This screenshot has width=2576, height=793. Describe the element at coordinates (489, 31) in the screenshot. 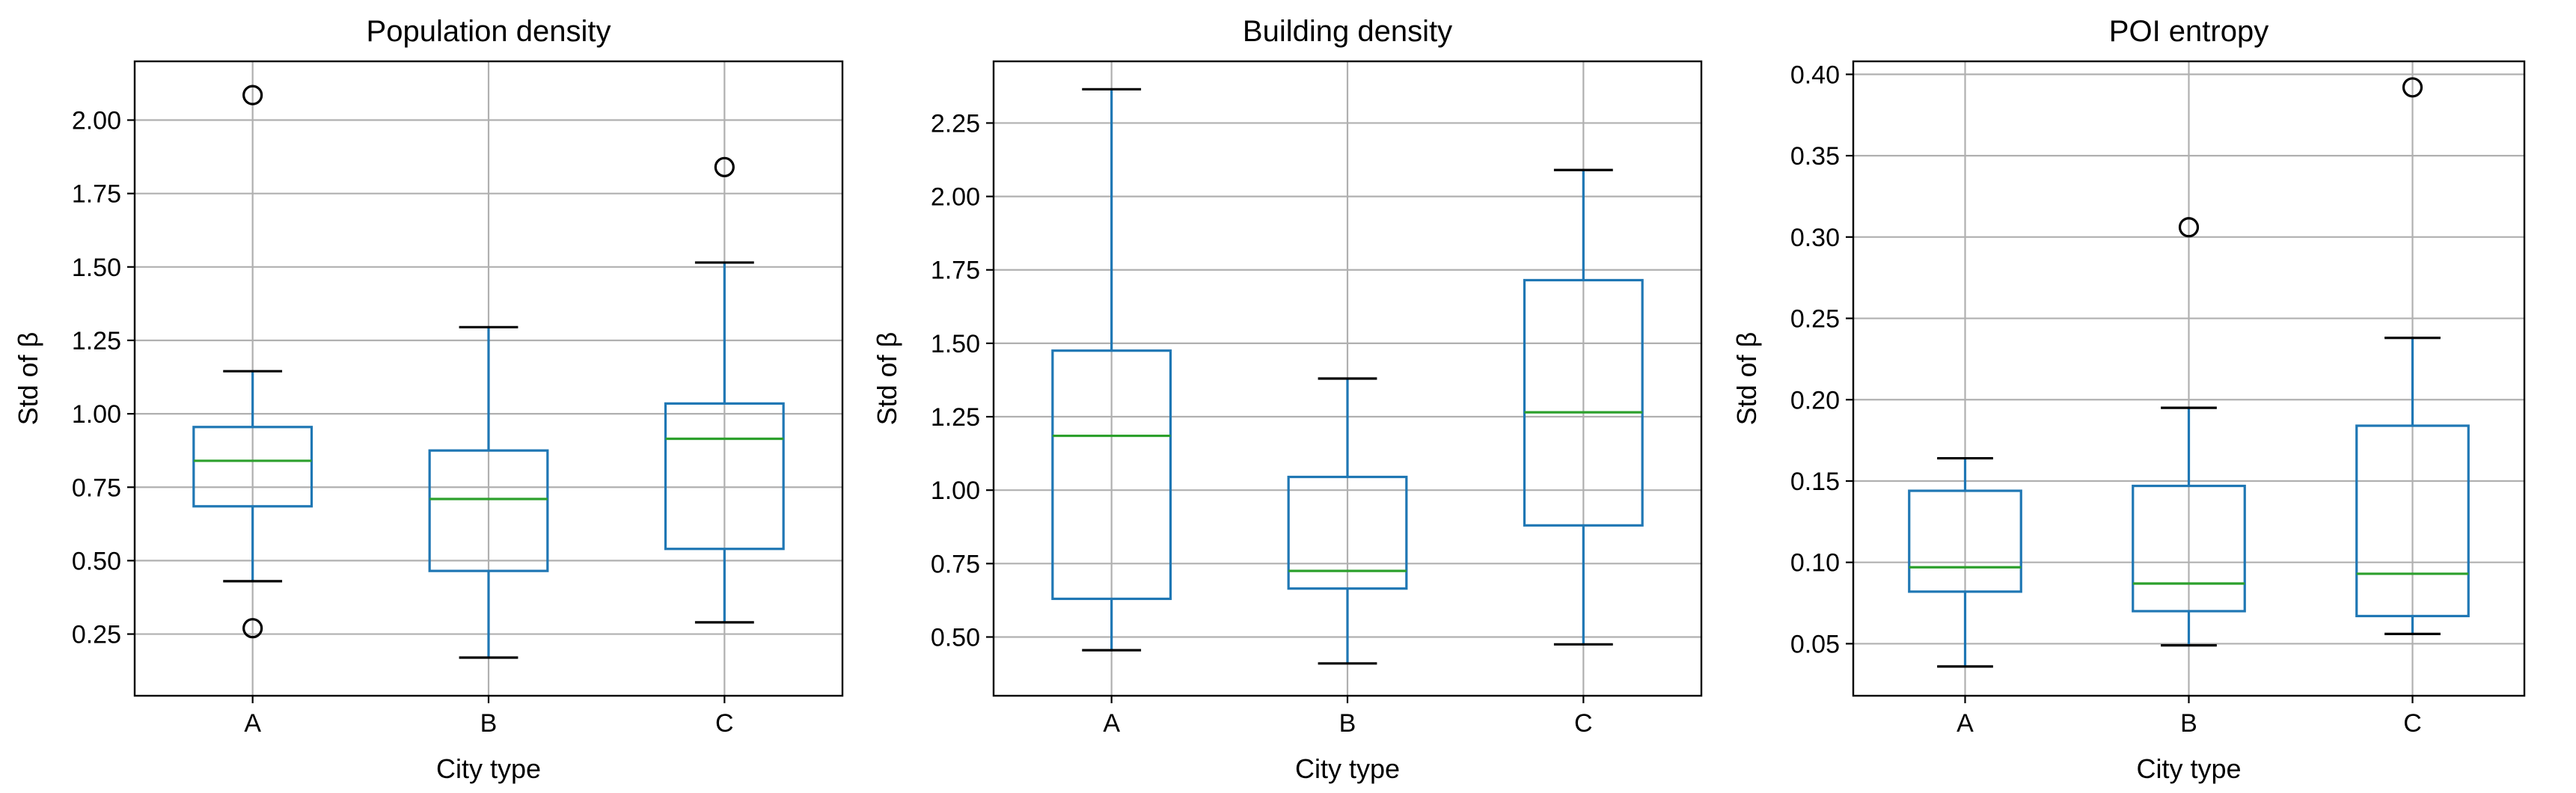

I see `chart-title: Population density` at that location.